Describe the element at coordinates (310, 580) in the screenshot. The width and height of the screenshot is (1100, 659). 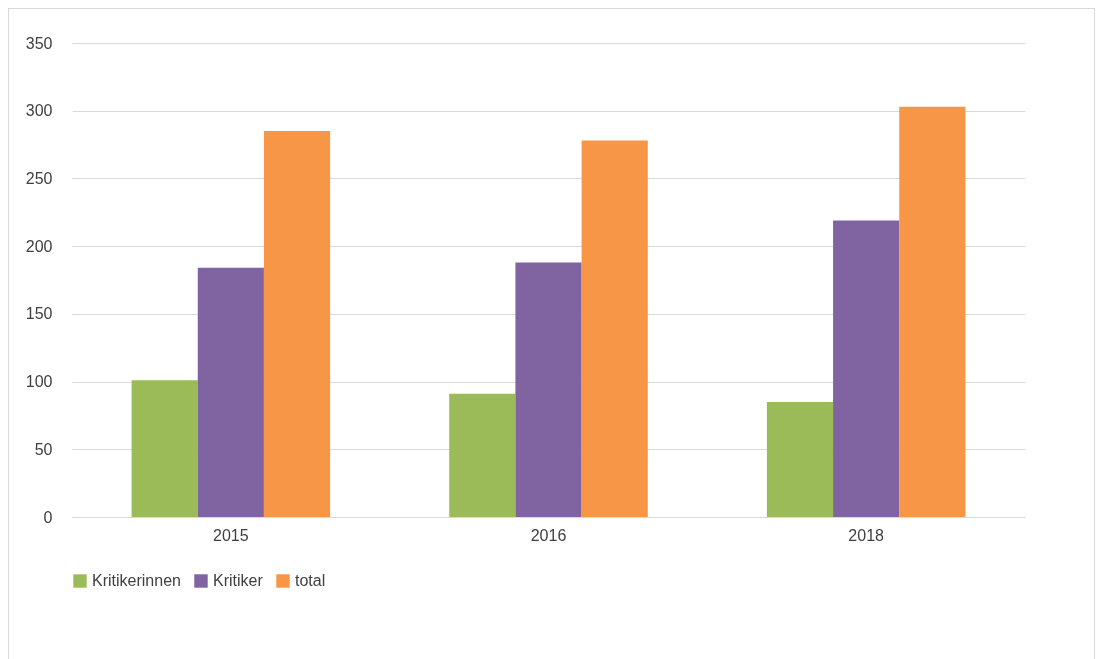
I see `legend-label: total` at that location.